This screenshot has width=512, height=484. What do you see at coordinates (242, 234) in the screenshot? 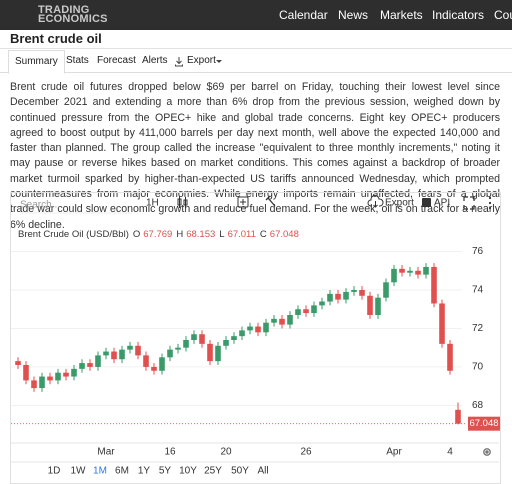
I see `legend-item: 67.011` at bounding box center [242, 234].